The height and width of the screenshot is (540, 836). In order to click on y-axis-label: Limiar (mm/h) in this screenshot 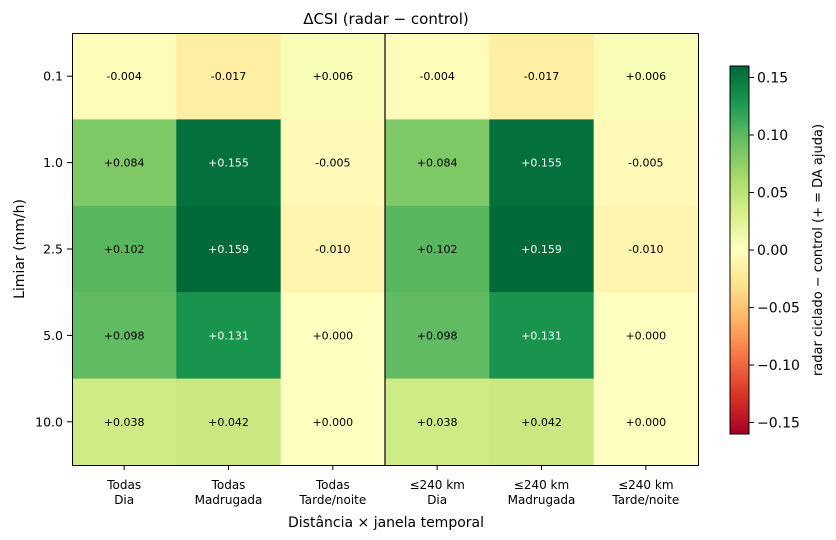, I will do `click(20, 249)`.